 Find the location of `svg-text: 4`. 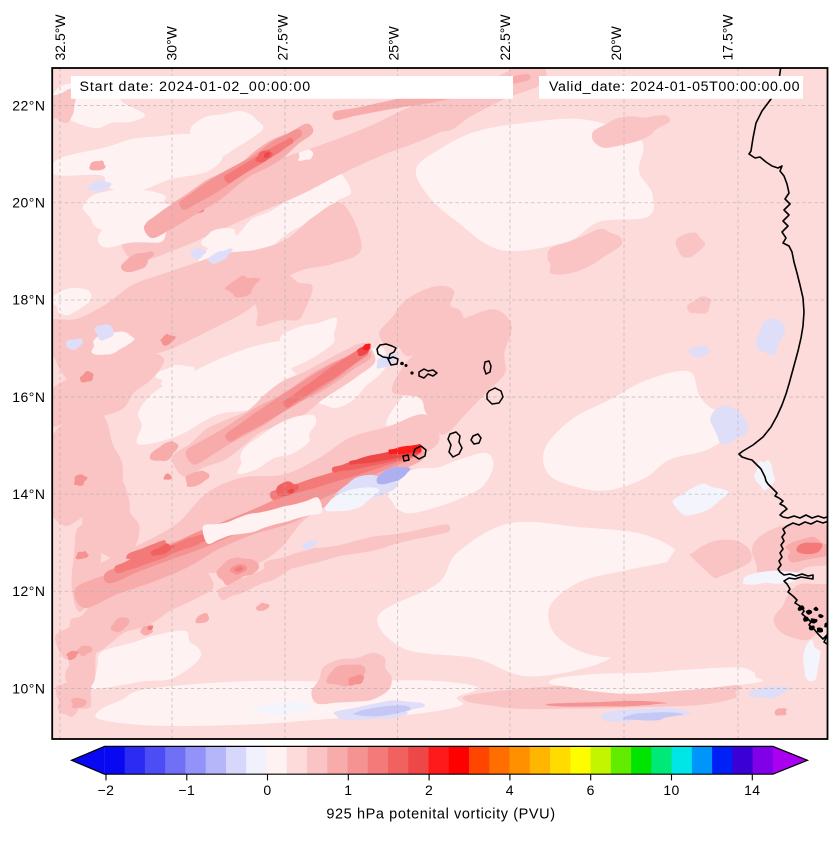

svg-text: 4 is located at coordinates (510, 790).